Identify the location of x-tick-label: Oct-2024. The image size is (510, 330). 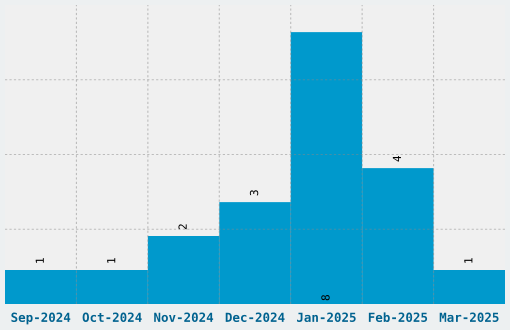
(112, 317).